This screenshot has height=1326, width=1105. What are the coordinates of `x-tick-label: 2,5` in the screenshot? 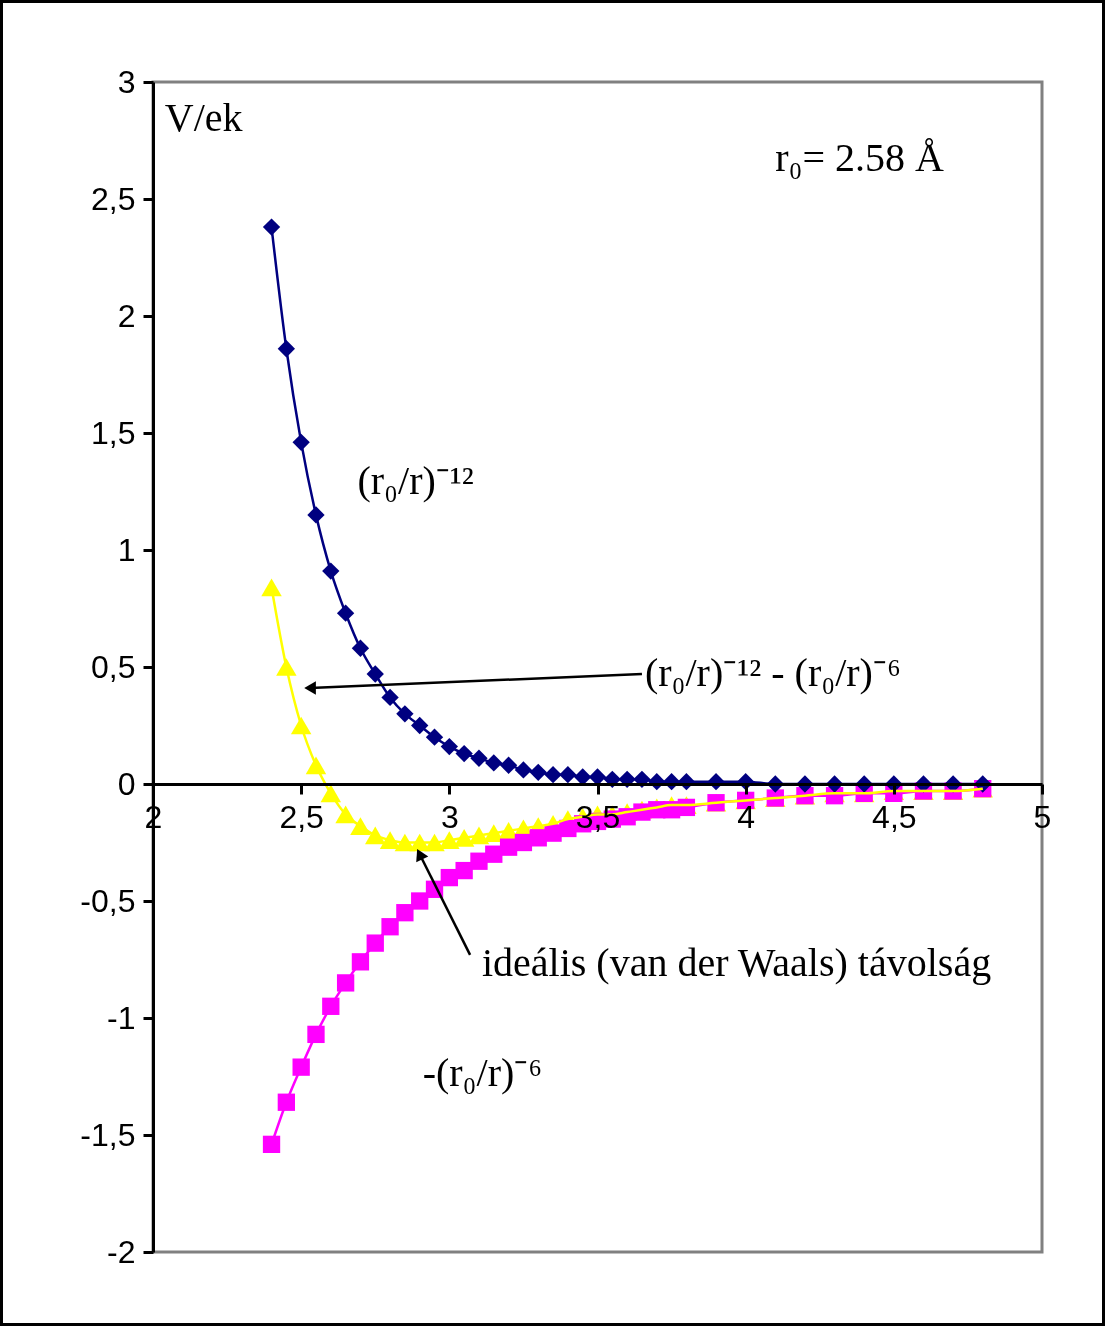 It's located at (301, 816).